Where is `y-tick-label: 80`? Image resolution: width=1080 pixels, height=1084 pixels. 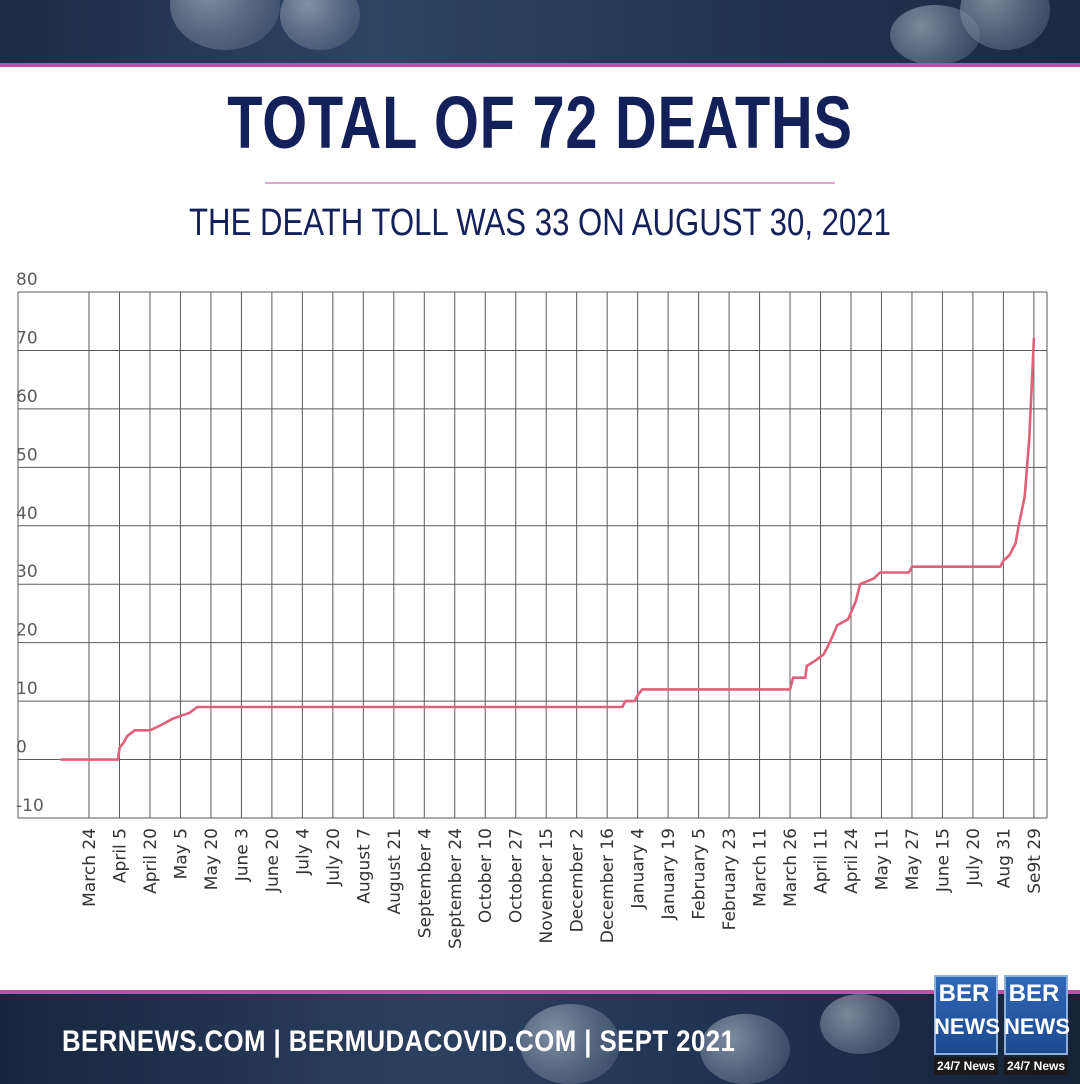 y-tick-label: 80 is located at coordinates (27, 280).